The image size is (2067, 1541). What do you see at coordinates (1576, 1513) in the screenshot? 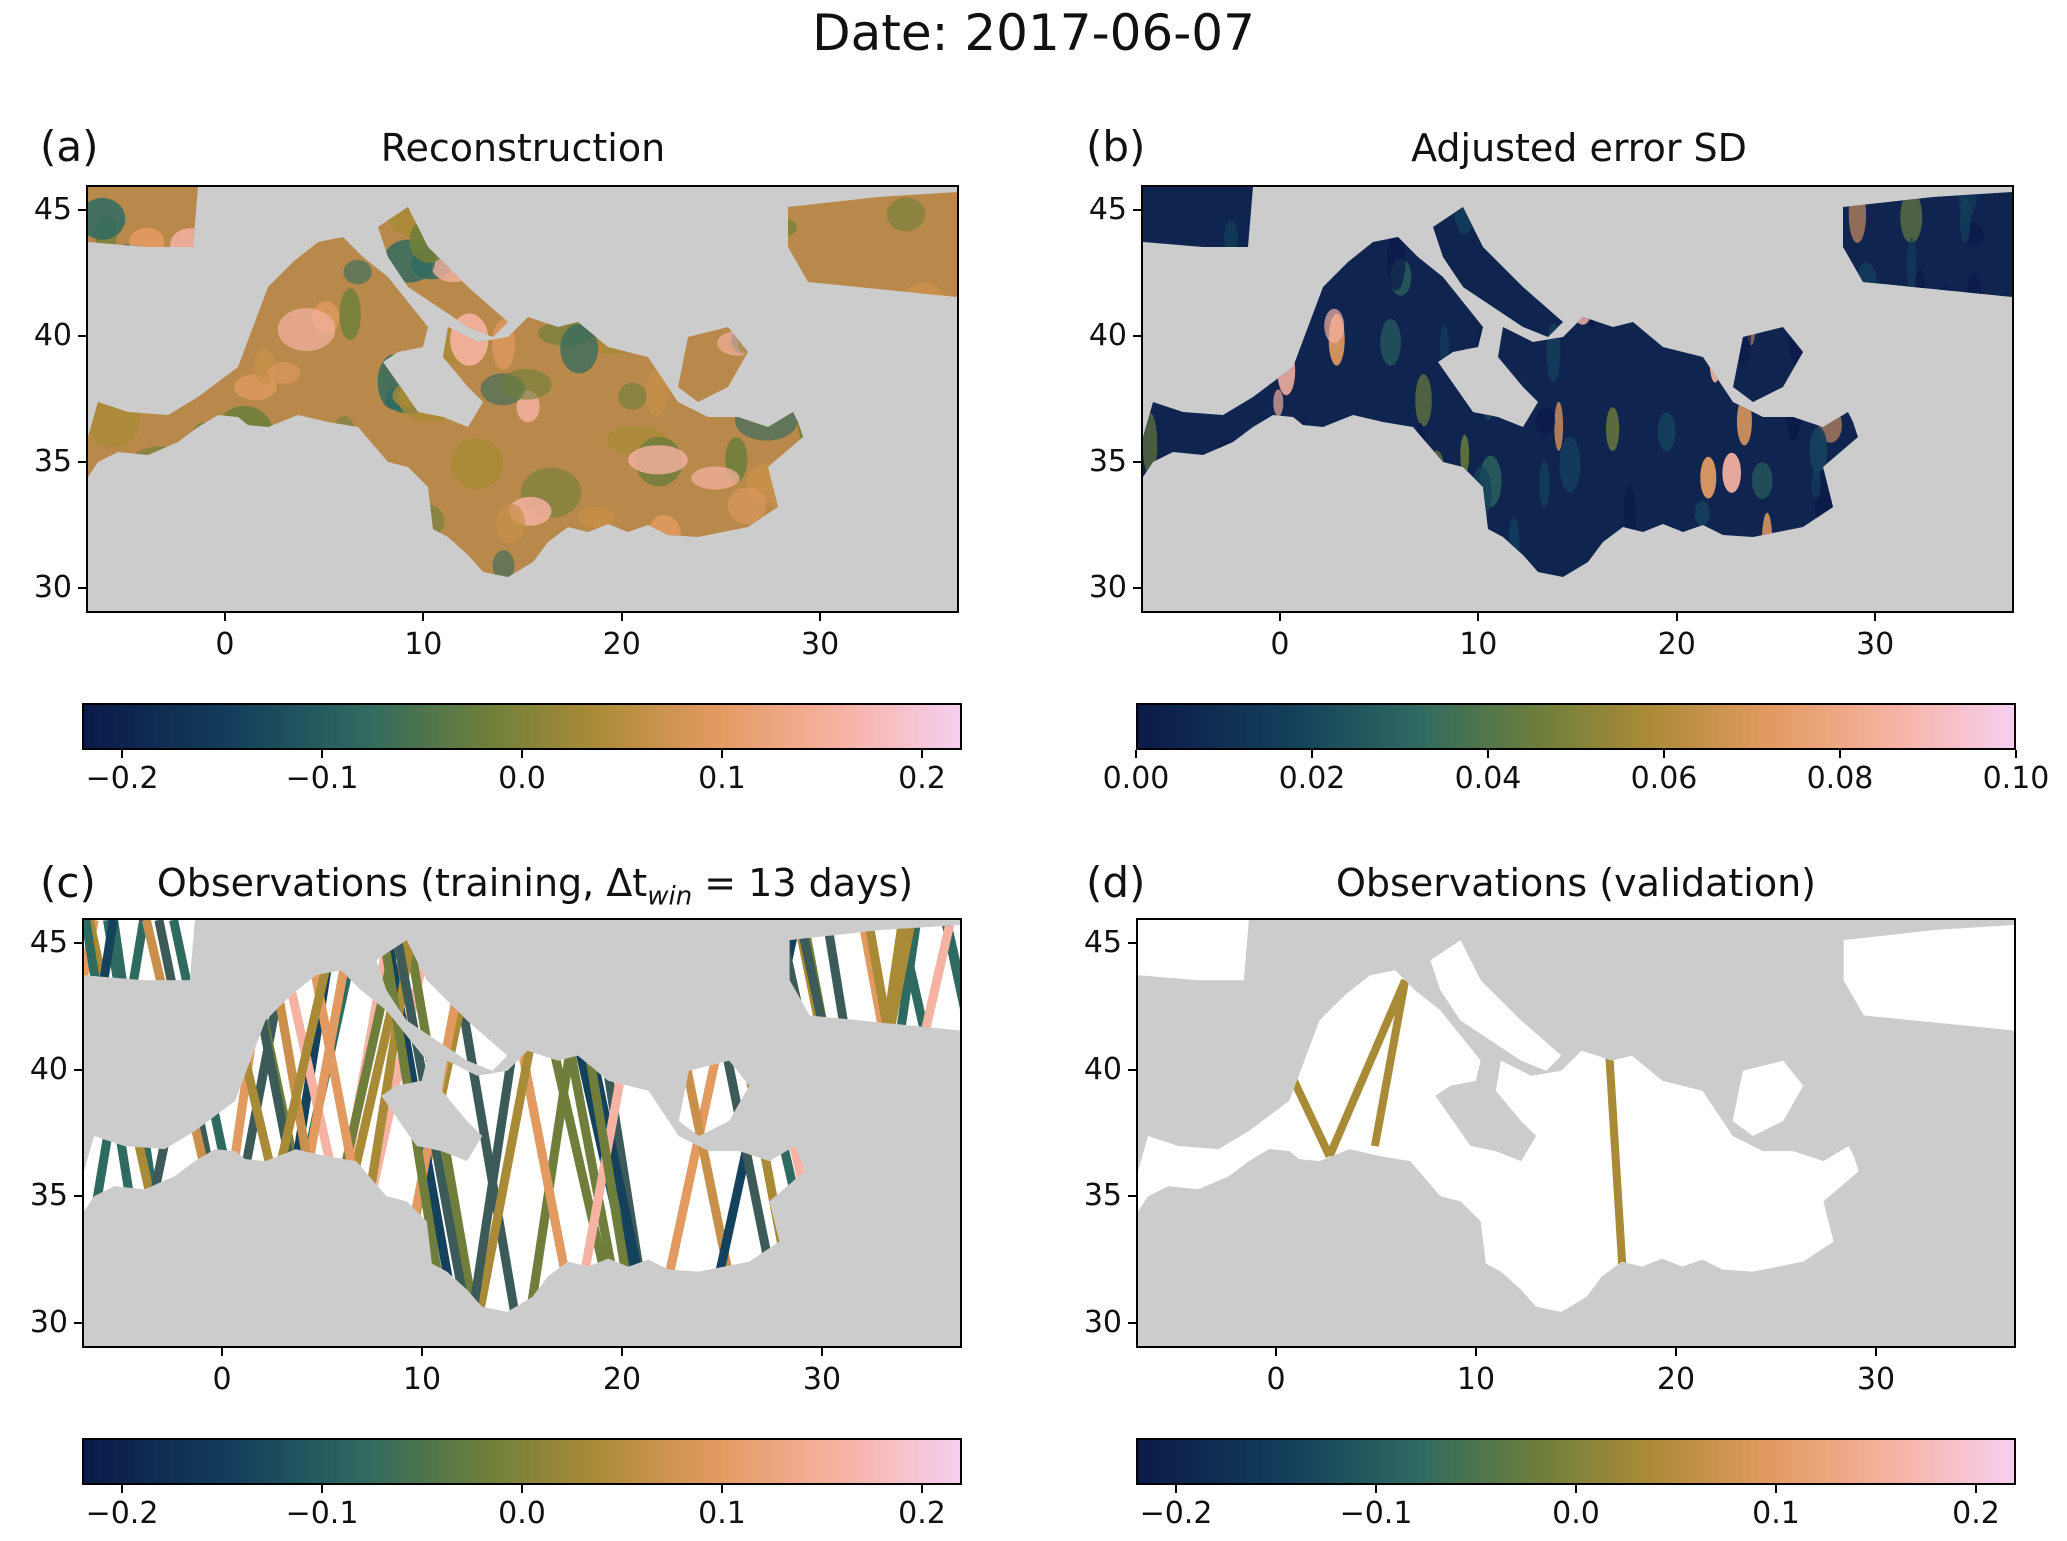
I see `colorbar-tick-label: 0.0` at bounding box center [1576, 1513].